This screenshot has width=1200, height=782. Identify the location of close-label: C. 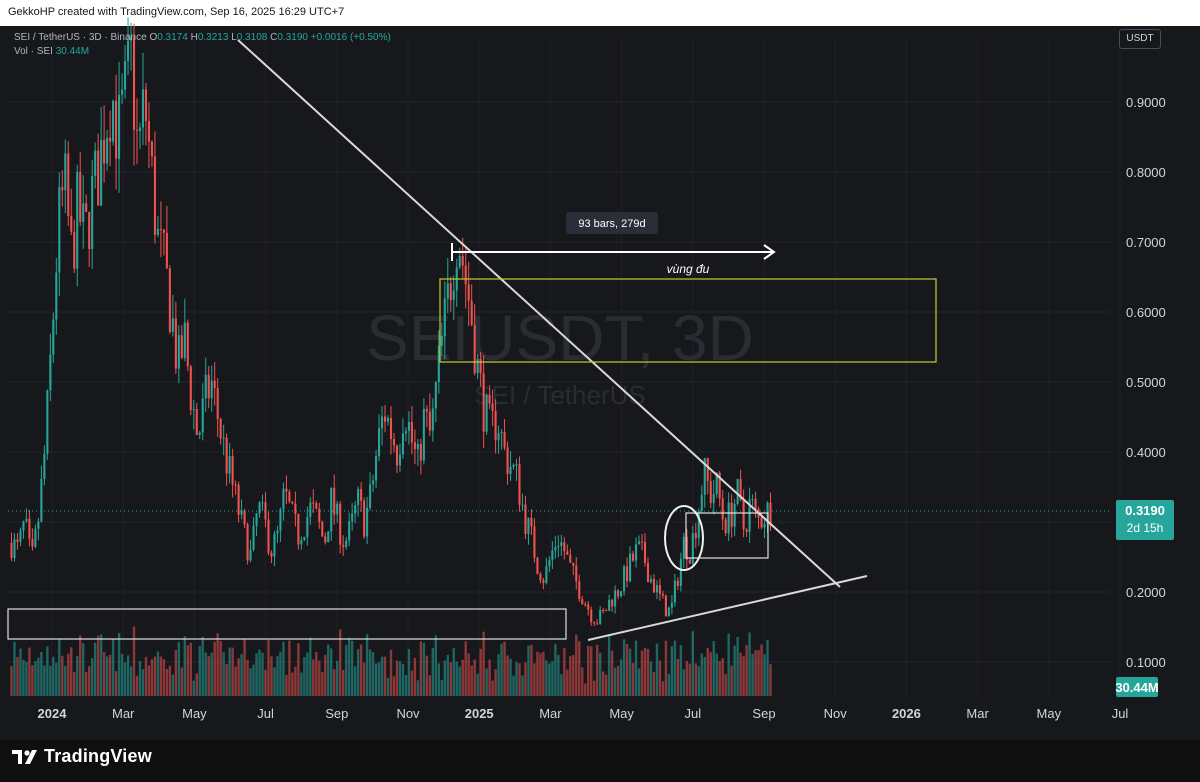
(274, 37).